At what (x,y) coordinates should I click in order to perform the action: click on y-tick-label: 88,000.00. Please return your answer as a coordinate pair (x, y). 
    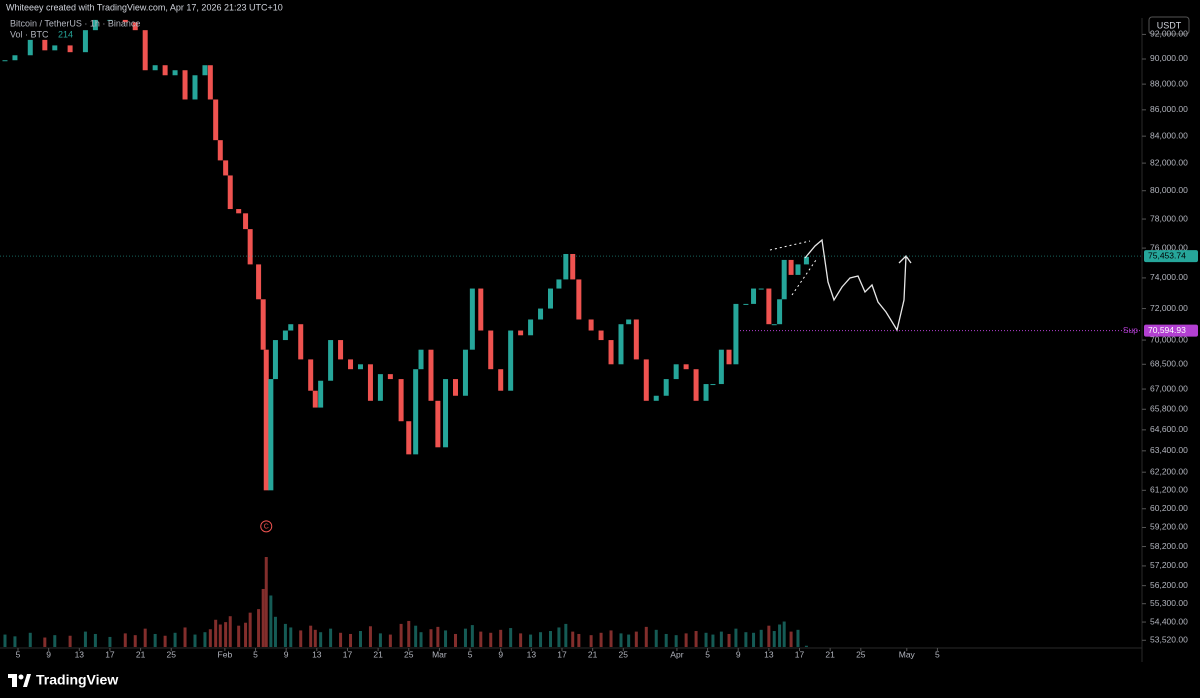
    Looking at the image, I should click on (1169, 83).